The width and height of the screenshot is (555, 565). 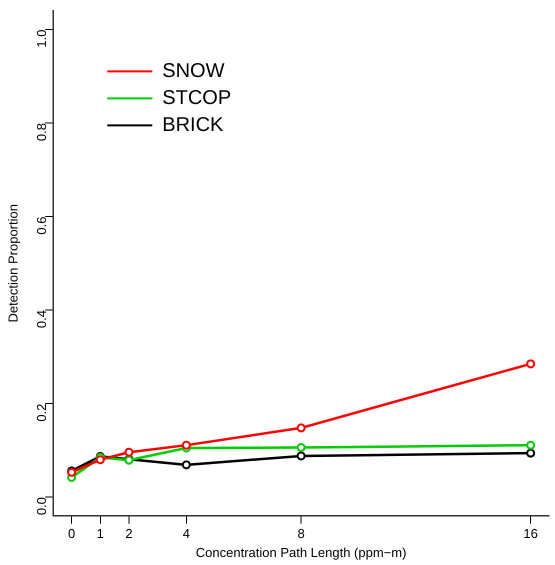 What do you see at coordinates (12, 263) in the screenshot?
I see `y-axis-title: Detection Proportion` at bounding box center [12, 263].